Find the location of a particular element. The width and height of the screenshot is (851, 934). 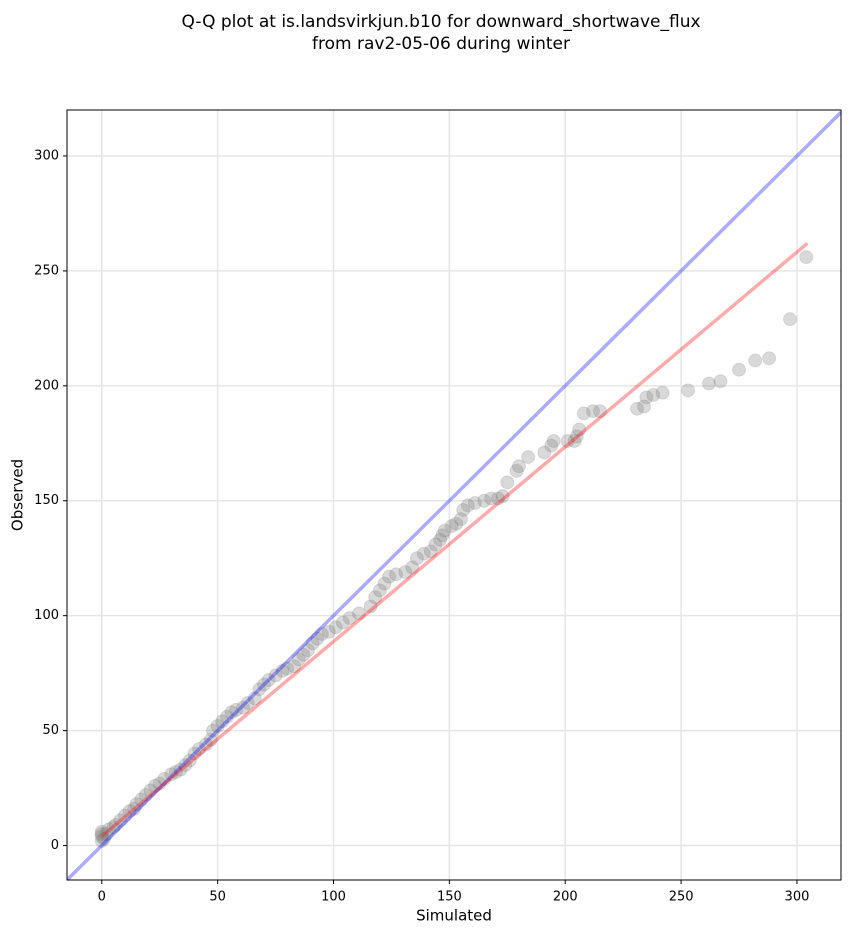

y-tick-label: 250 is located at coordinates (46, 270).